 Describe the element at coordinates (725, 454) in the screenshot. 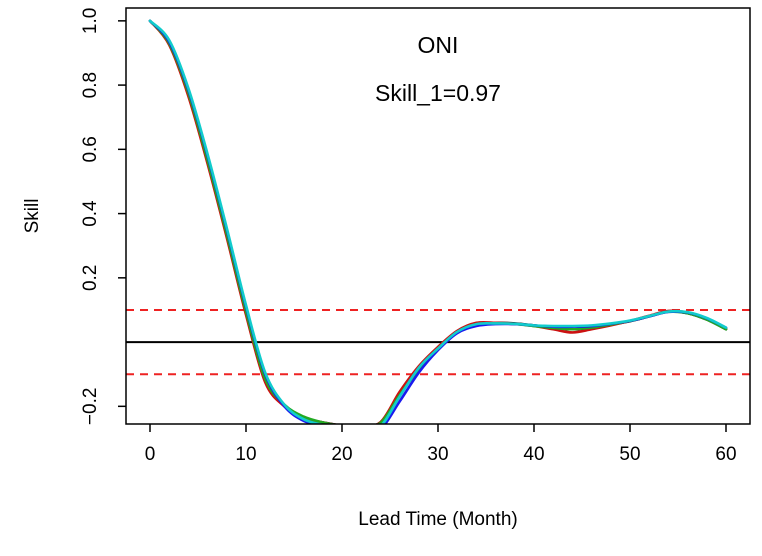

I see `x-tick-label: 60` at that location.